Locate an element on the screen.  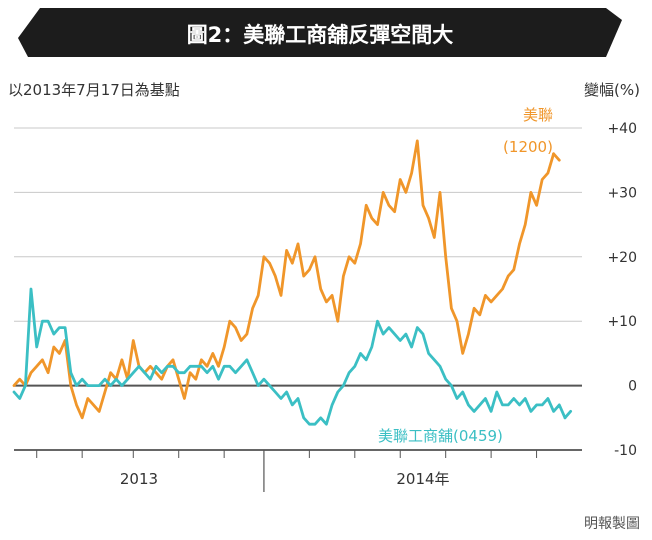
series-label-1: 美聯工商舖(0459) is located at coordinates (440, 436).